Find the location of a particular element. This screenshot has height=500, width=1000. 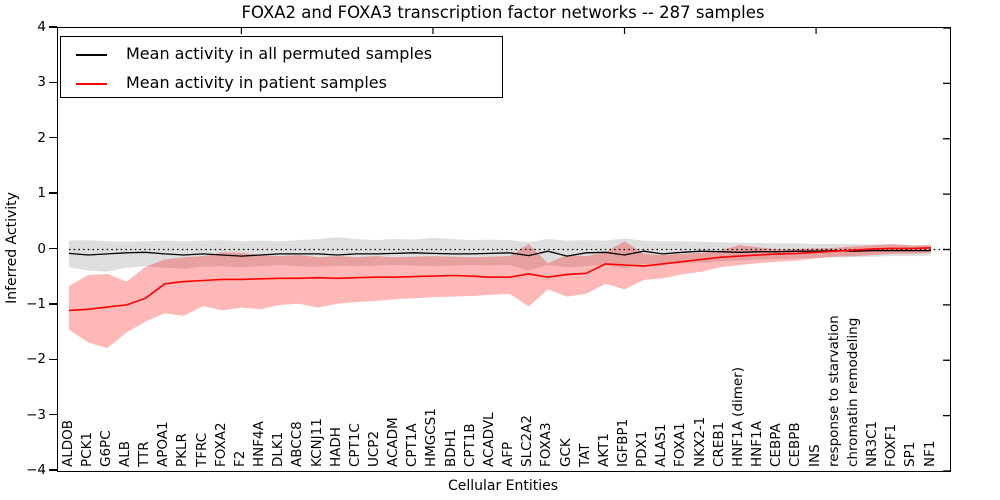

legend-line-permuted is located at coordinates (91, 55).